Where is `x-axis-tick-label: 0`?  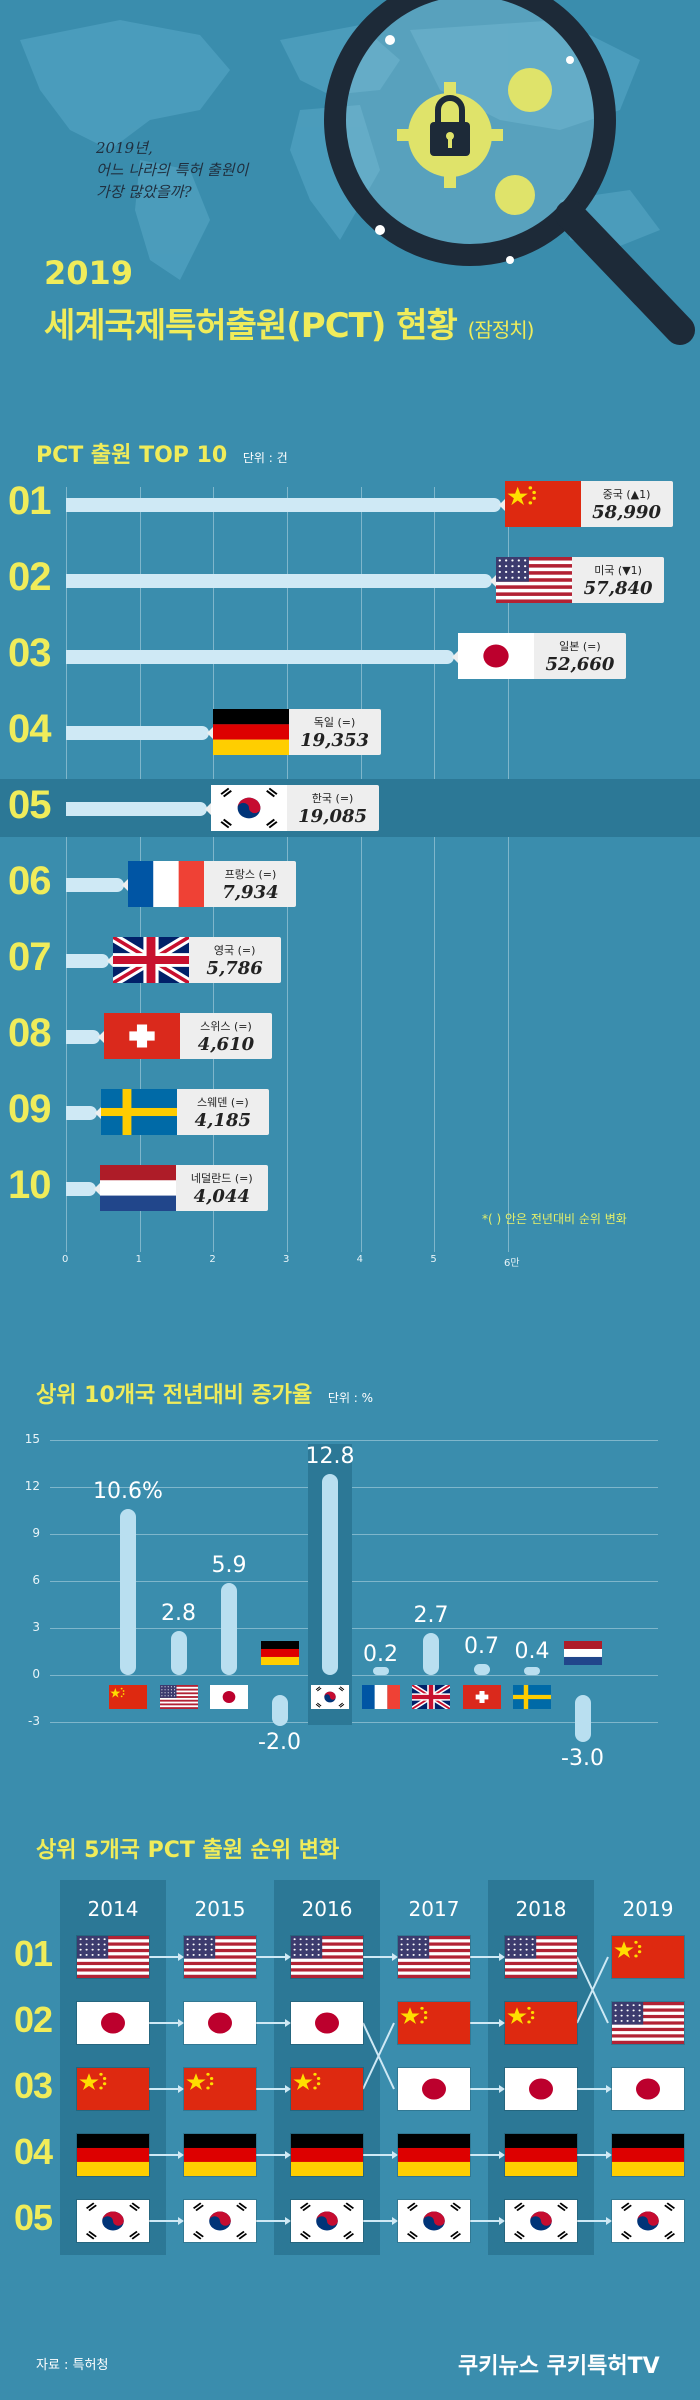
x-axis-tick-label: 0 is located at coordinates (65, 1259).